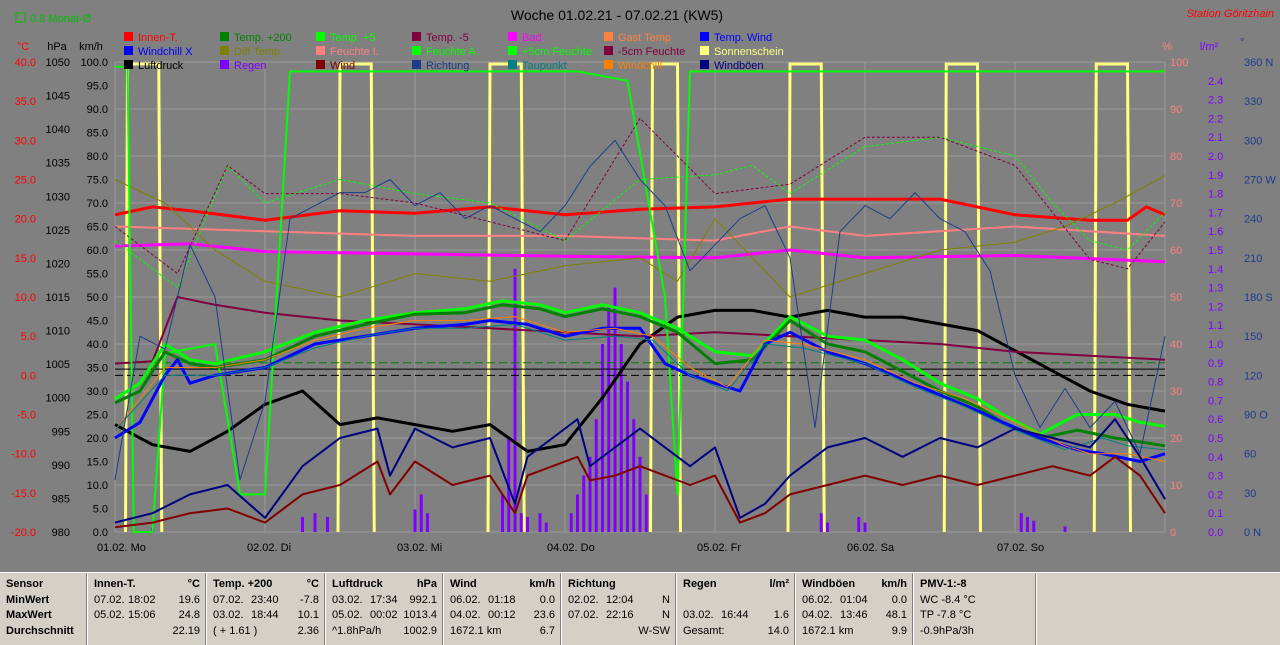 The image size is (1280, 645). What do you see at coordinates (243, 584) in the screenshot?
I see `temp200-title: Temp. +200` at bounding box center [243, 584].